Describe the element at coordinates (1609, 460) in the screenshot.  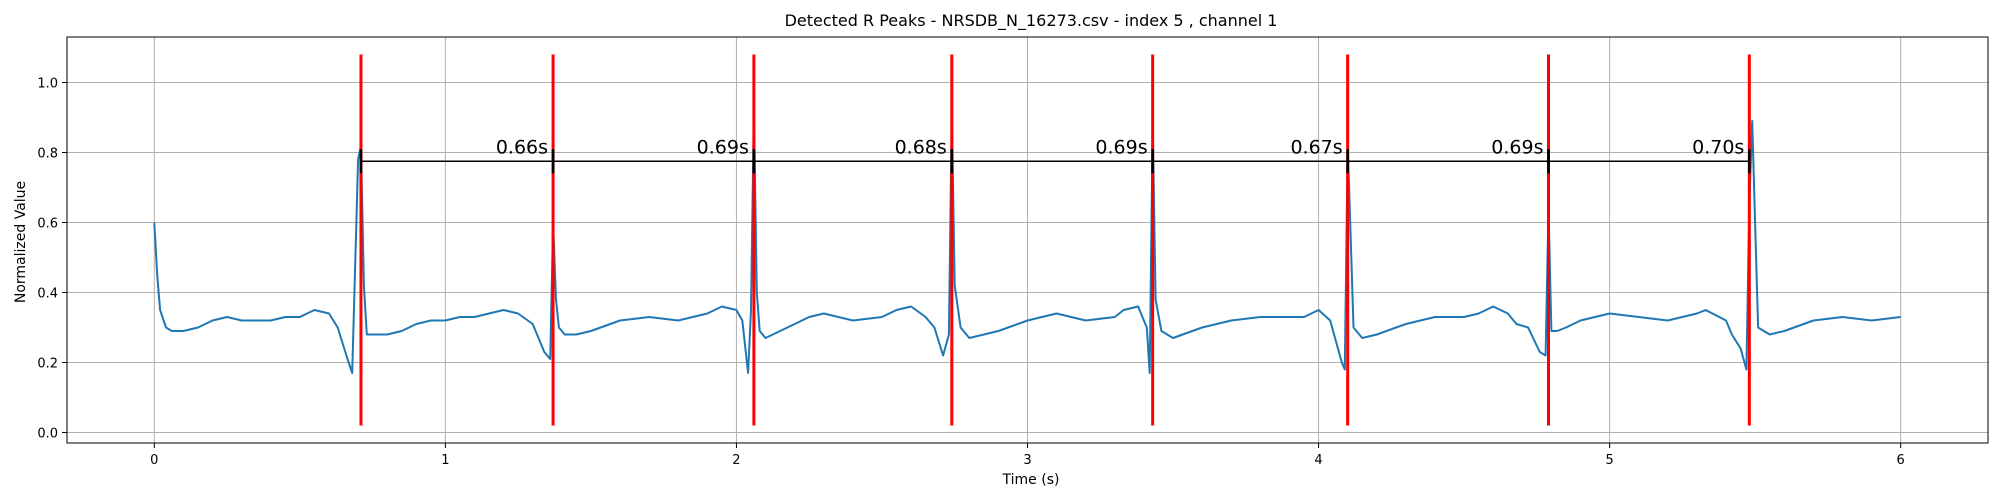
I see `x-tick-label: 5` at that location.